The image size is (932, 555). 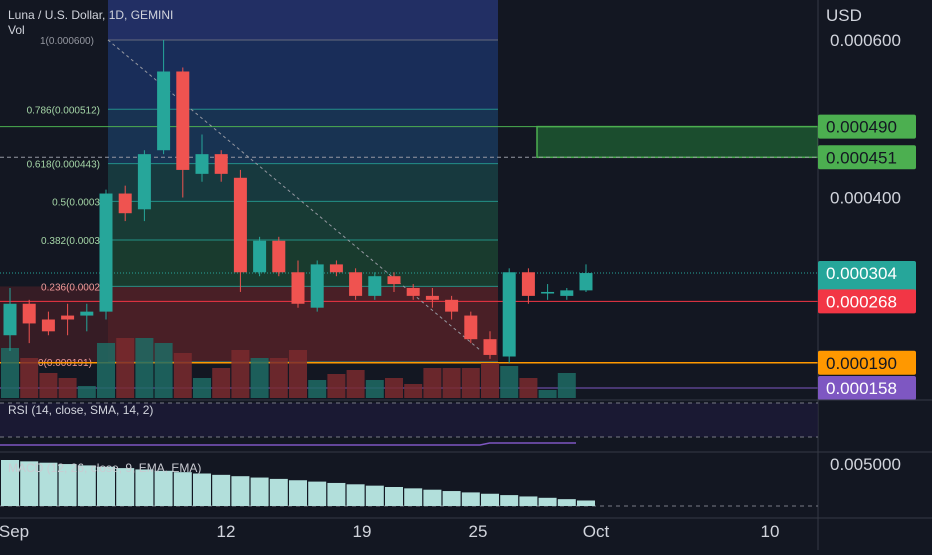 I want to click on red-zone, so click(x=249, y=324).